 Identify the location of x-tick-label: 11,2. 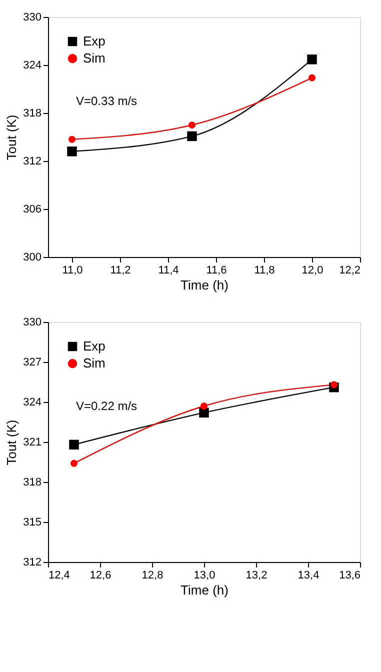
(120, 270).